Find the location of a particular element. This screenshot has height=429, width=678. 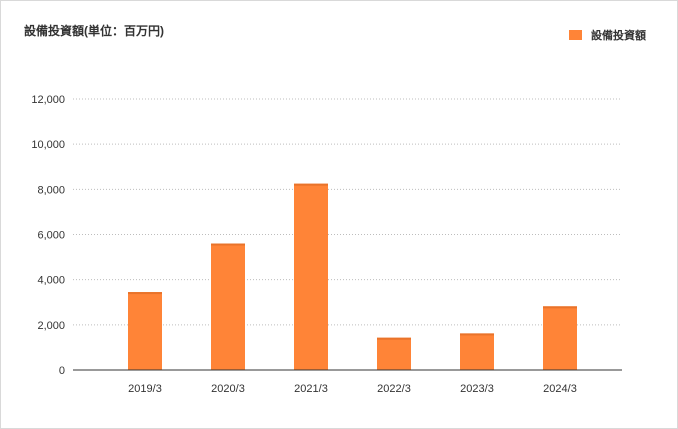

y-tick-label: 4,000 is located at coordinates (51, 281).